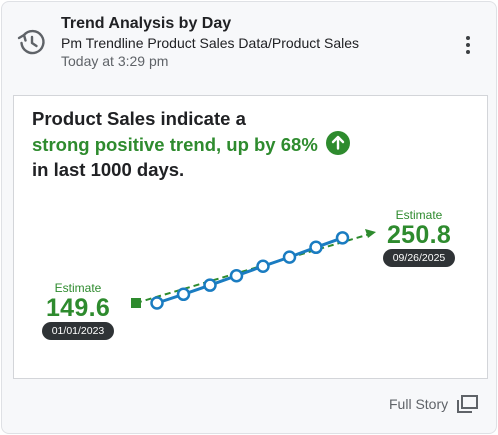 Image resolution: width=498 pixels, height=435 pixels. I want to click on open-in-new-window-icon, so click(468, 404).